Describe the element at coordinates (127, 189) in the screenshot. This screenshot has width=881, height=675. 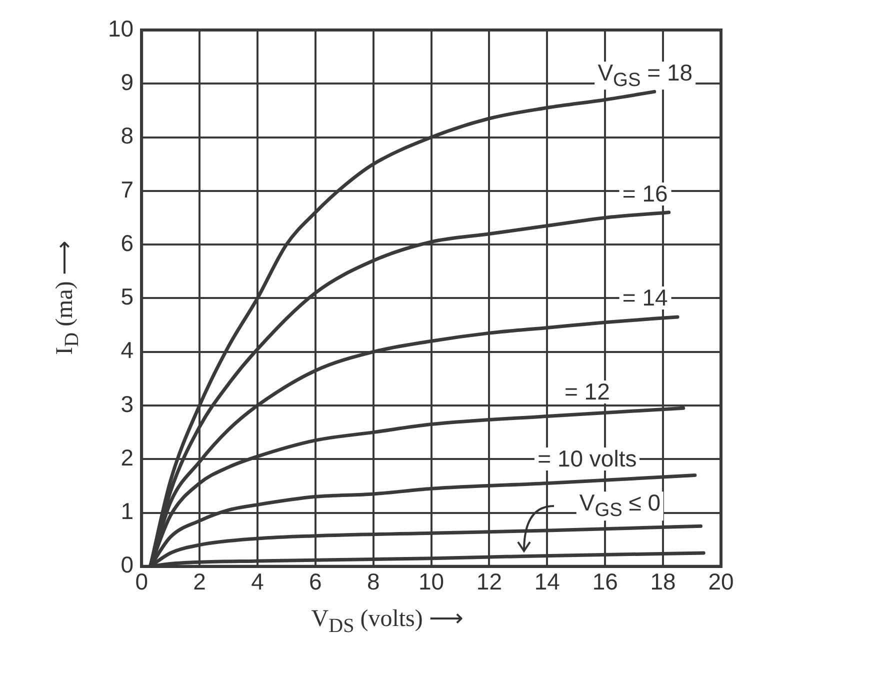
I see `y-tick-label: 7` at that location.